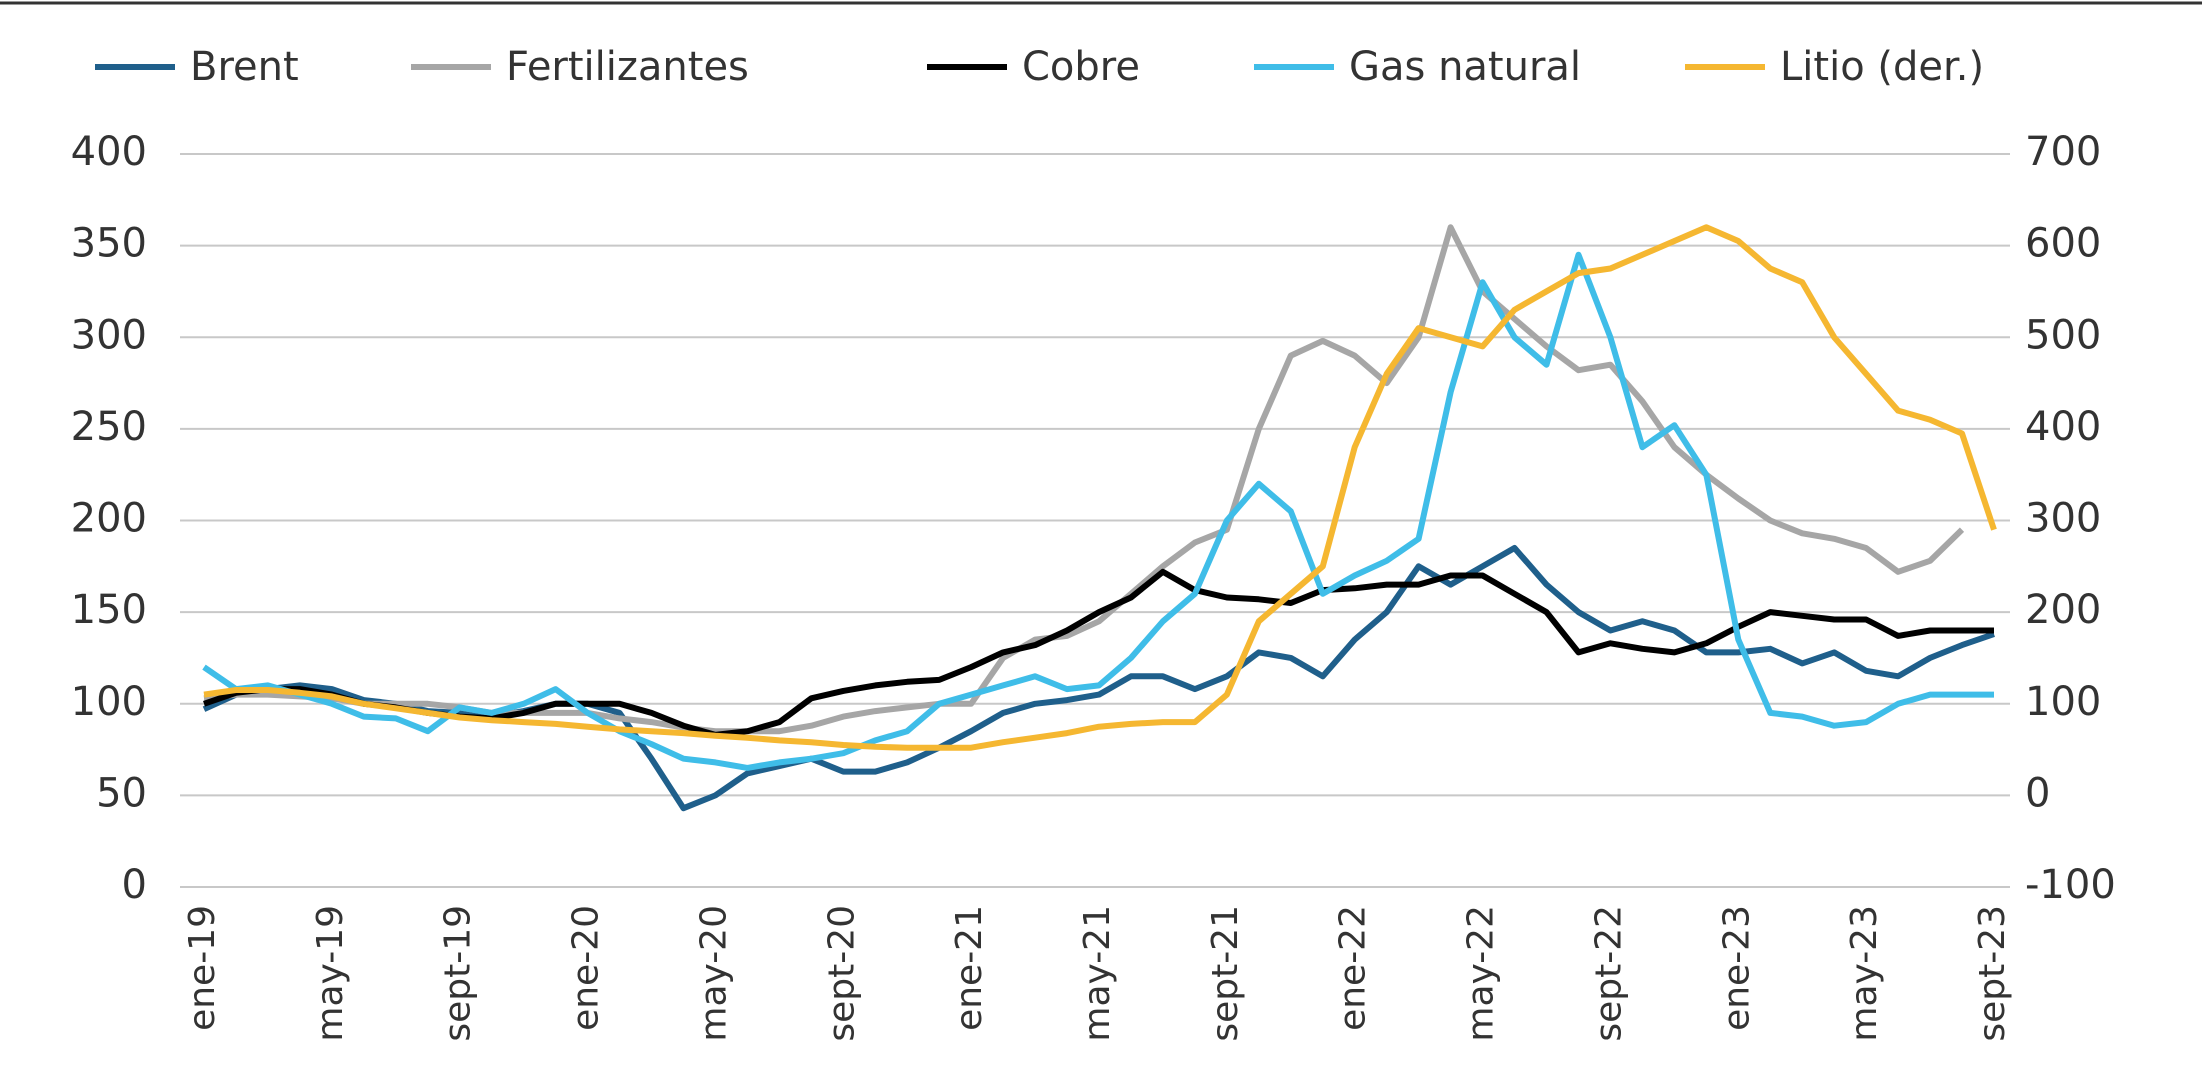 The width and height of the screenshot is (2202, 1083). I want to click on x-tick-label: ene-23, so click(1736, 968).